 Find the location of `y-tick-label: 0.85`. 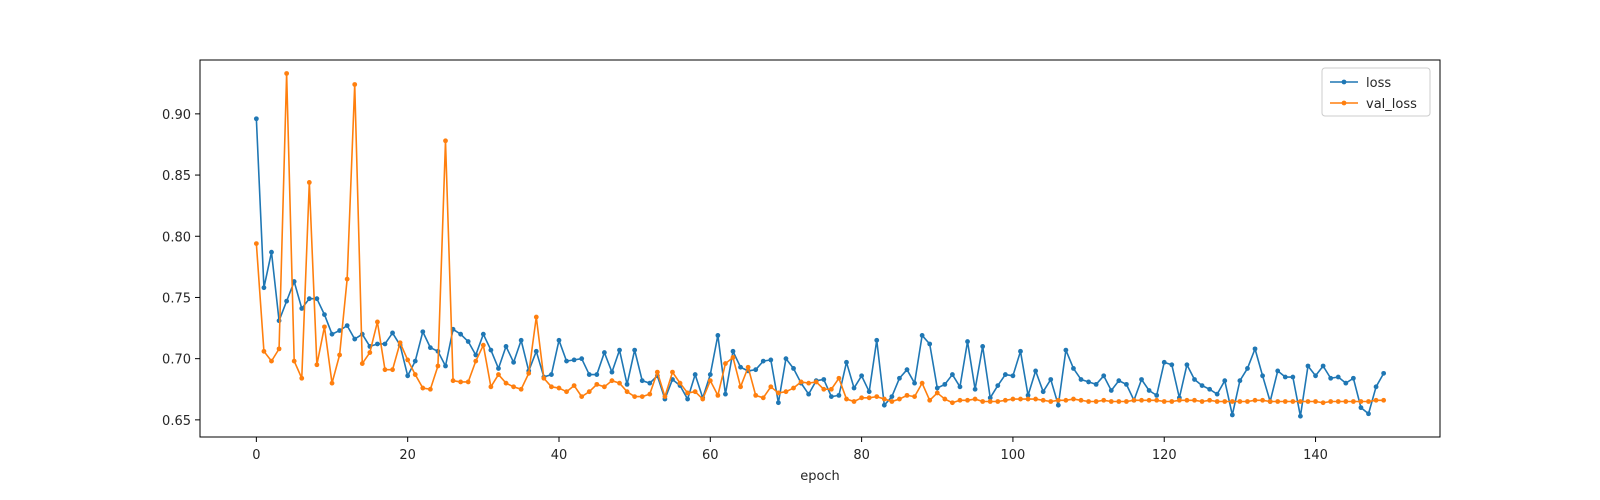

y-tick-label: 0.85 is located at coordinates (176, 176).